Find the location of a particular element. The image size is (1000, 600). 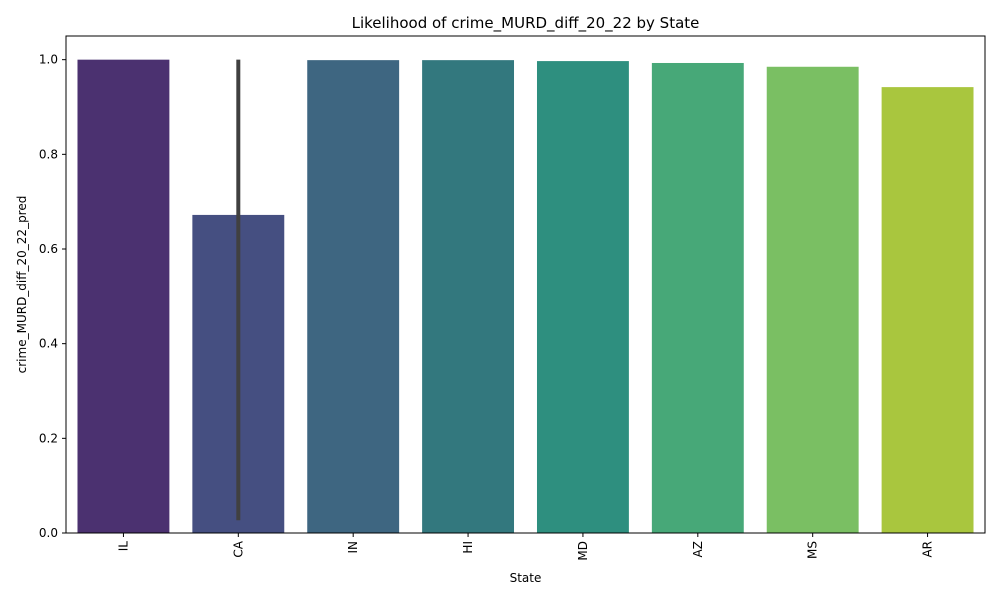

x-tick-label: AZ is located at coordinates (698, 549).